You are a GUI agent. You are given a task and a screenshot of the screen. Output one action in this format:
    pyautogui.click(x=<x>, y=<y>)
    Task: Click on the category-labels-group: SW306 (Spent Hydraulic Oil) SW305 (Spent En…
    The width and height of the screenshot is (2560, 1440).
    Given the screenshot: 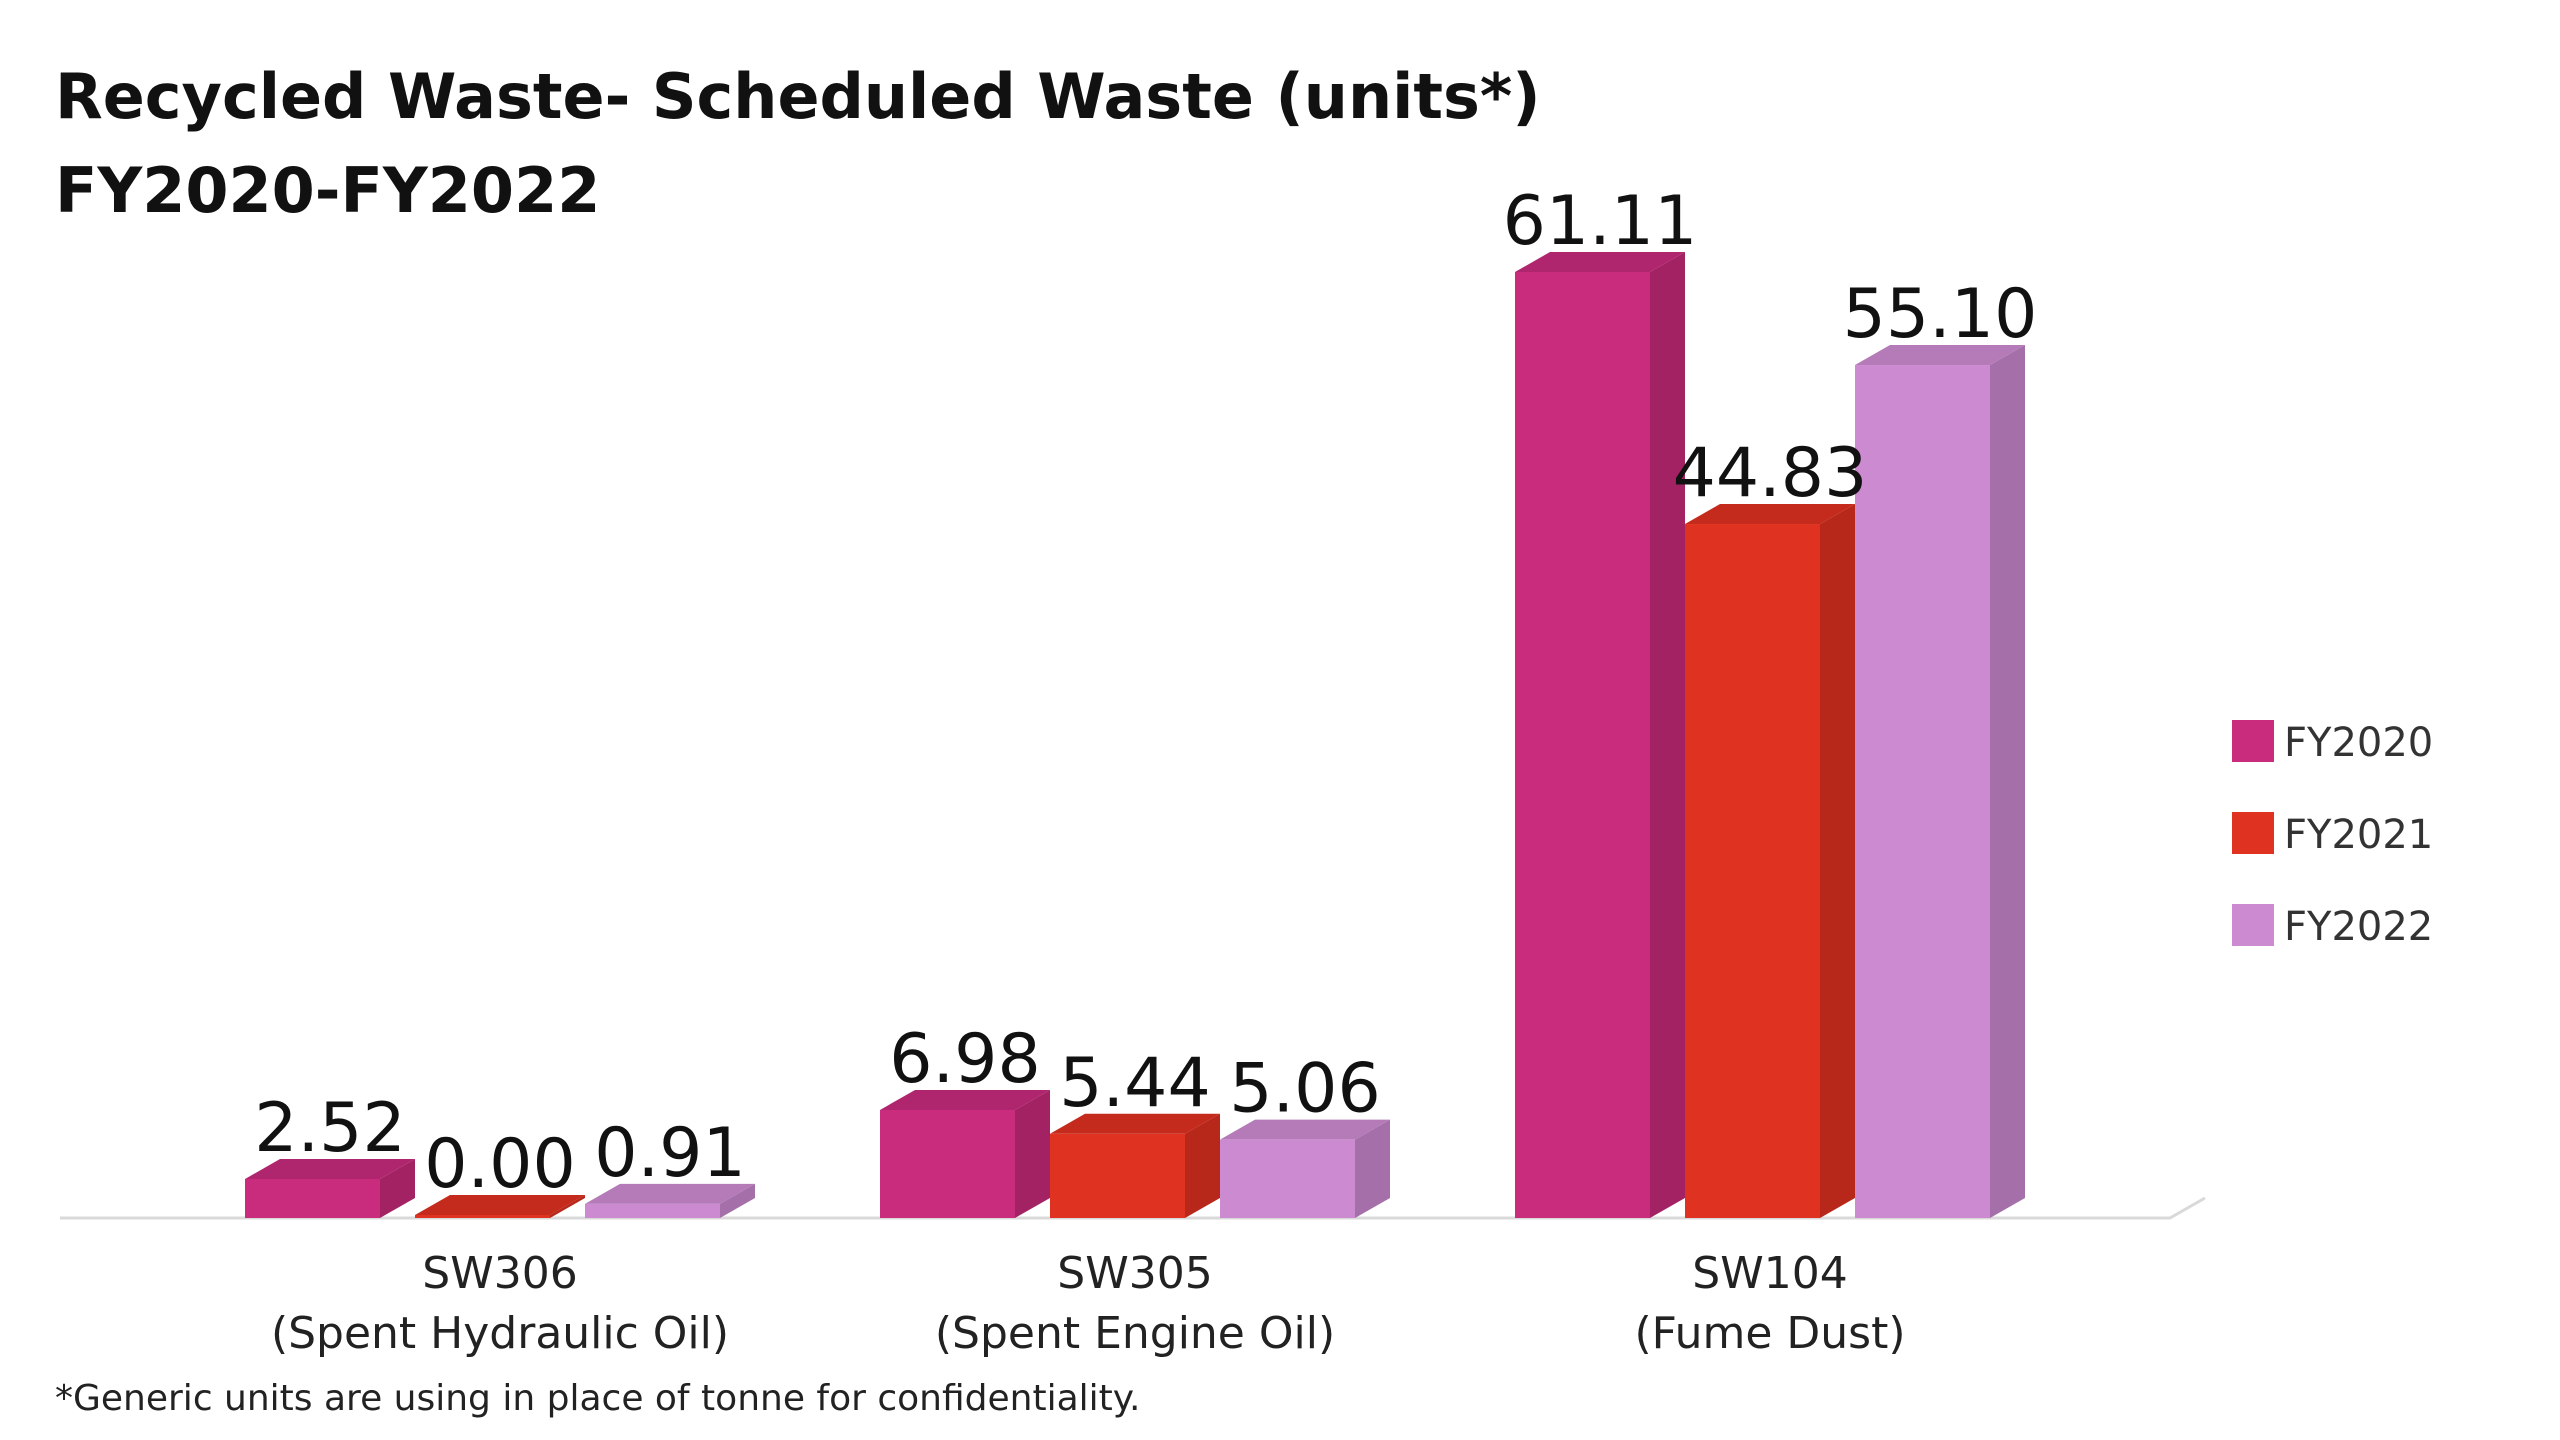 What is the action you would take?
    pyautogui.click(x=1088, y=1303)
    